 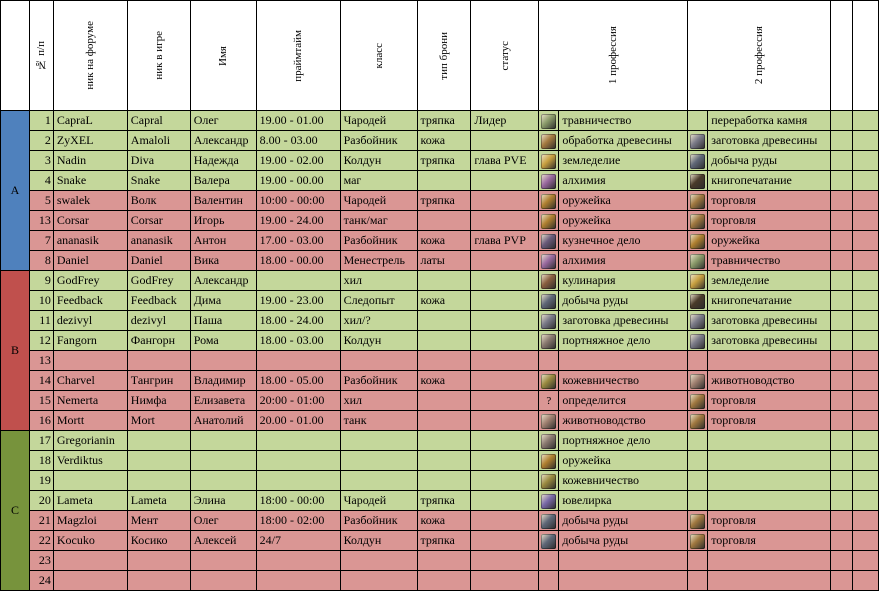 I want to click on row-number: 10, so click(x=41, y=300).